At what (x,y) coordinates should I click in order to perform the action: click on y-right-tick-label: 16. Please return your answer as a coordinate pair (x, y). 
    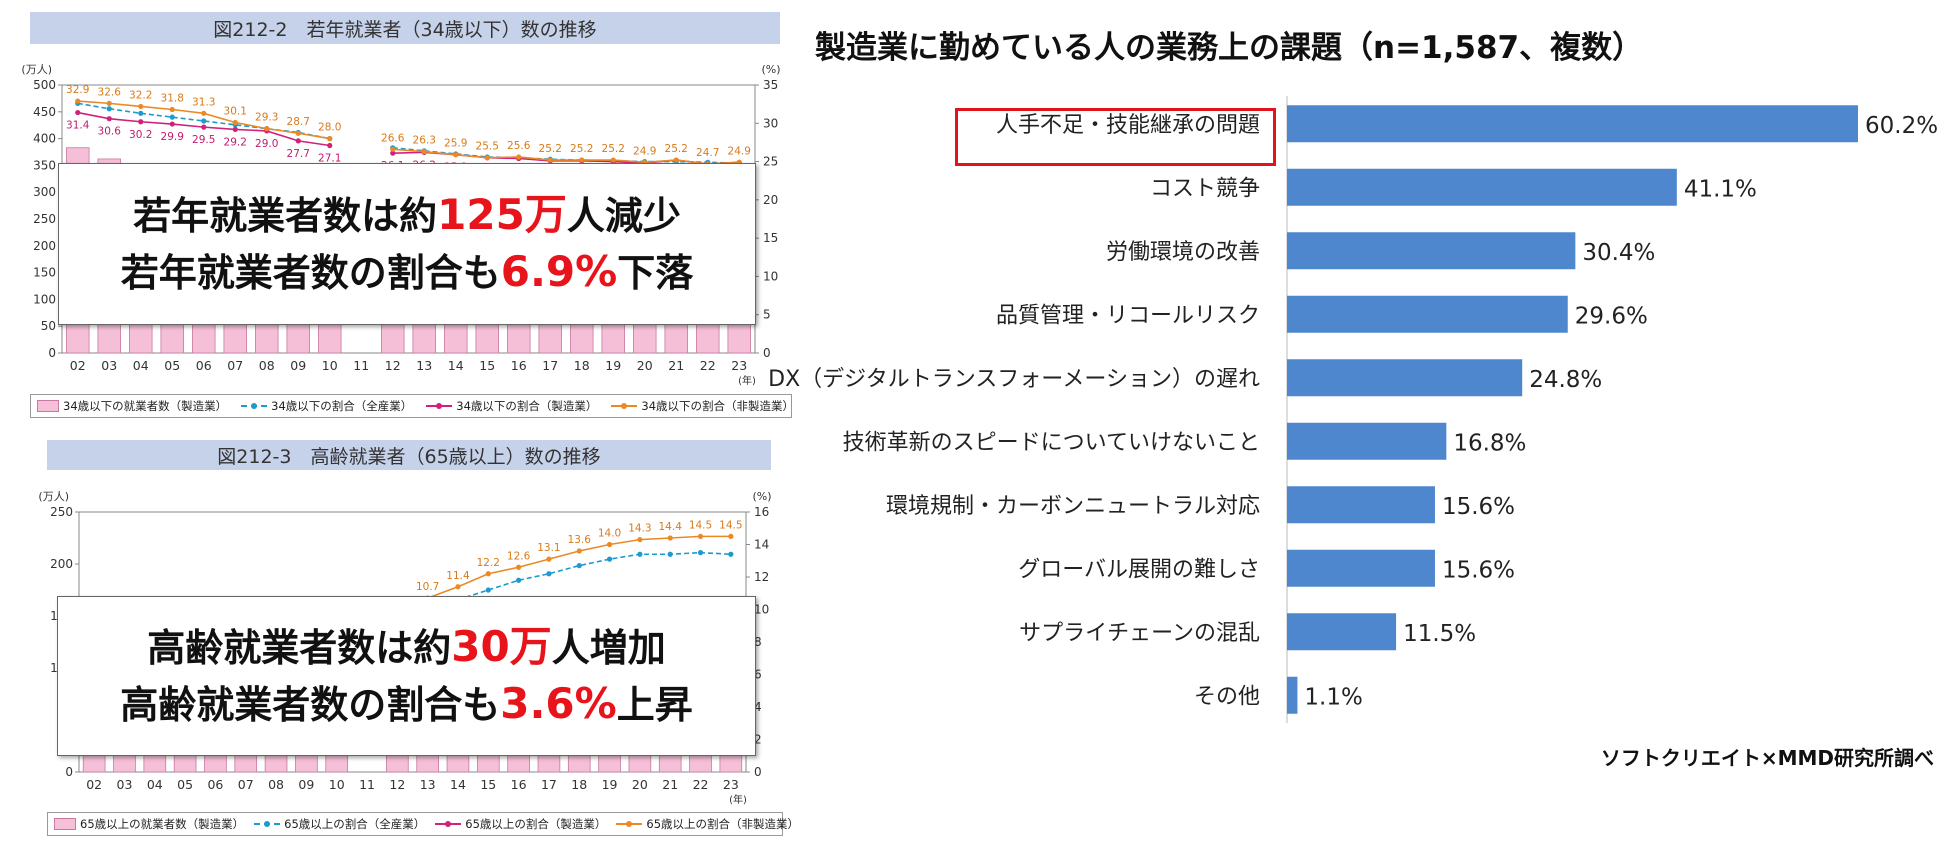
    Looking at the image, I should click on (761, 512).